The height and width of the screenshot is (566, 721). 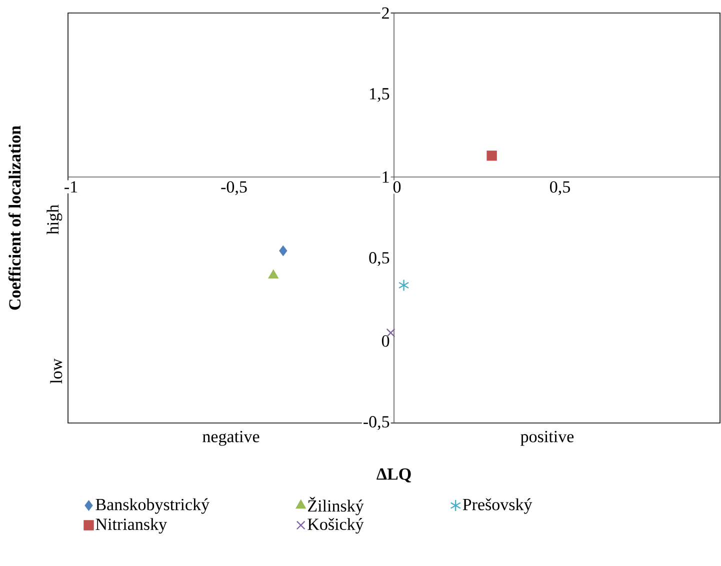 What do you see at coordinates (547, 438) in the screenshot?
I see `text: positive` at bounding box center [547, 438].